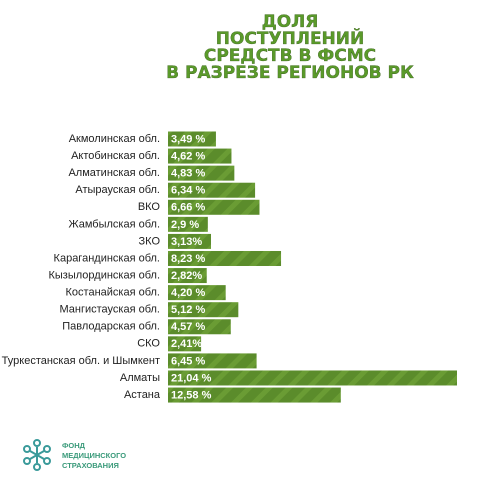 This screenshot has height=499, width=500. Describe the element at coordinates (290, 56) in the screenshot. I see `chart-title: СРЕДСТВ В ФСМС` at that location.